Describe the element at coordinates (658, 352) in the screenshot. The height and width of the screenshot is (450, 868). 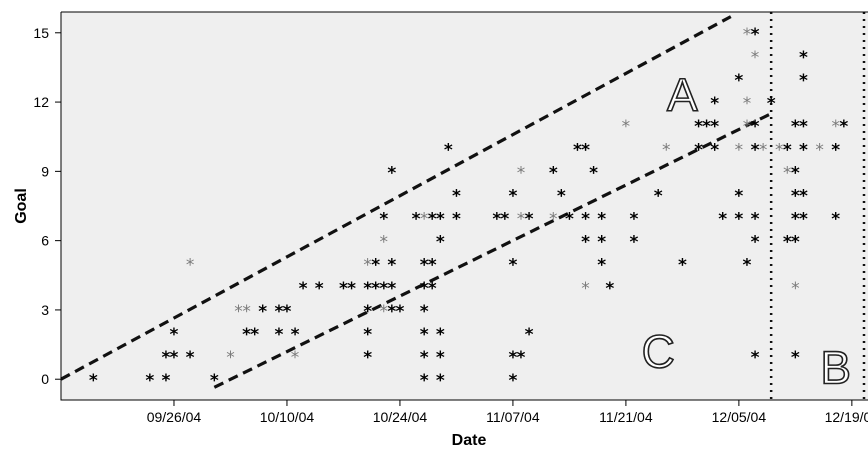
I see `region-label-c: C` at that location.